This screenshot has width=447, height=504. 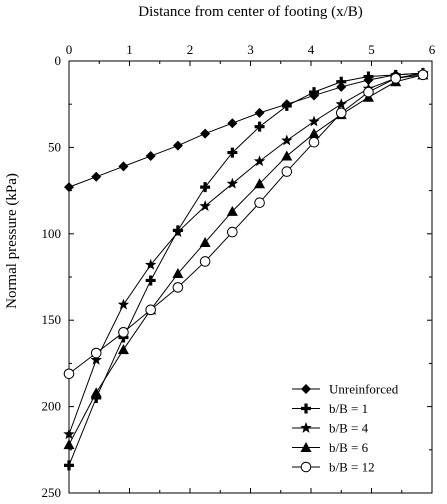 I want to click on legend-item: b/B = 12, so click(x=333, y=467).